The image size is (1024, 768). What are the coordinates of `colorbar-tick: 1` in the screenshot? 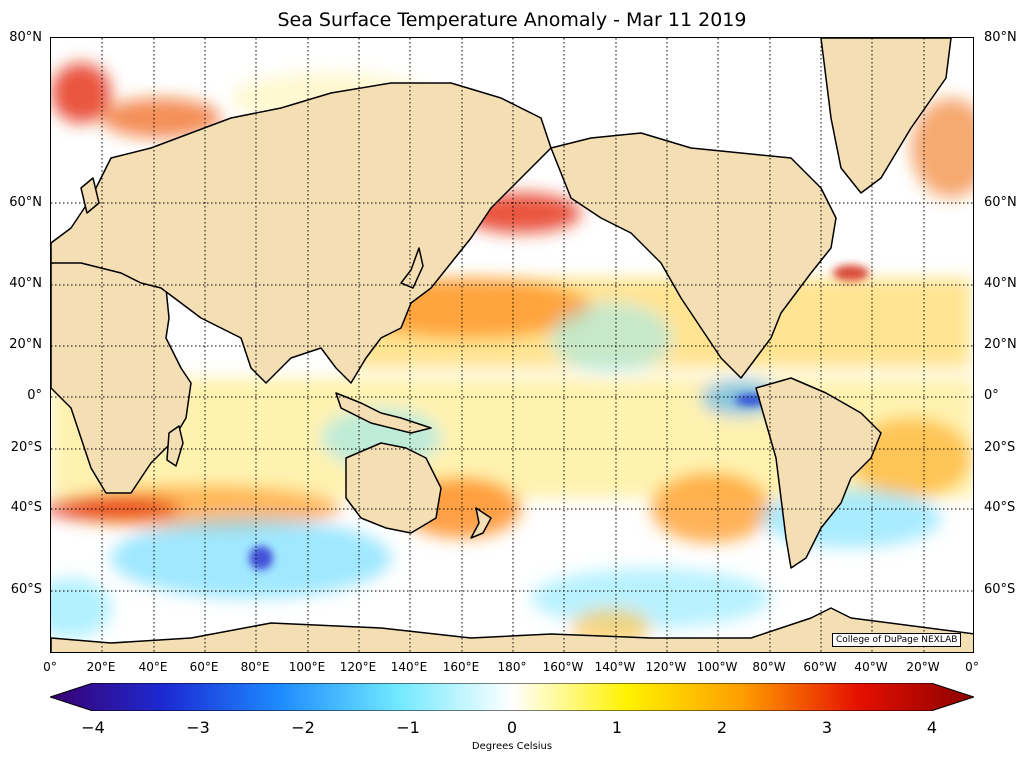 It's located at (617, 727).